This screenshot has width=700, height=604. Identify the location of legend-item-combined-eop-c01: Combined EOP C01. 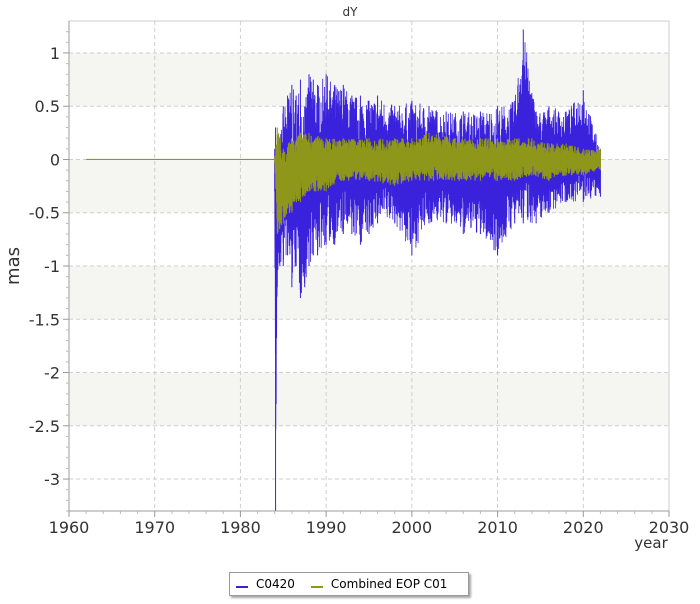
(379, 584).